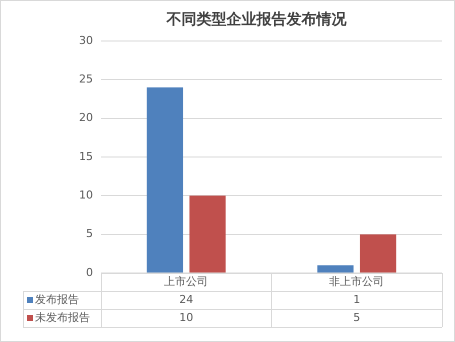 The width and height of the screenshot is (455, 342). I want to click on y-tick-label: 15, so click(85, 156).